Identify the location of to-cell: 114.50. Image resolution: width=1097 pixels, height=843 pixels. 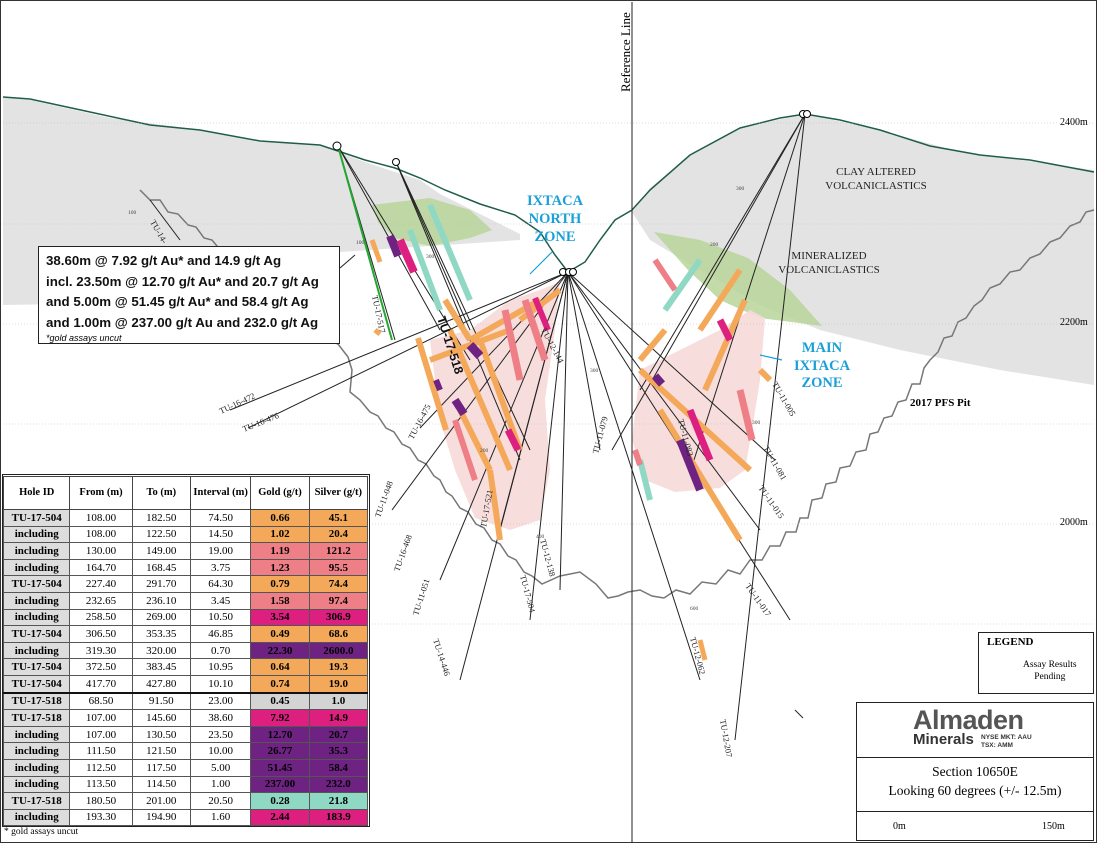
(161, 784).